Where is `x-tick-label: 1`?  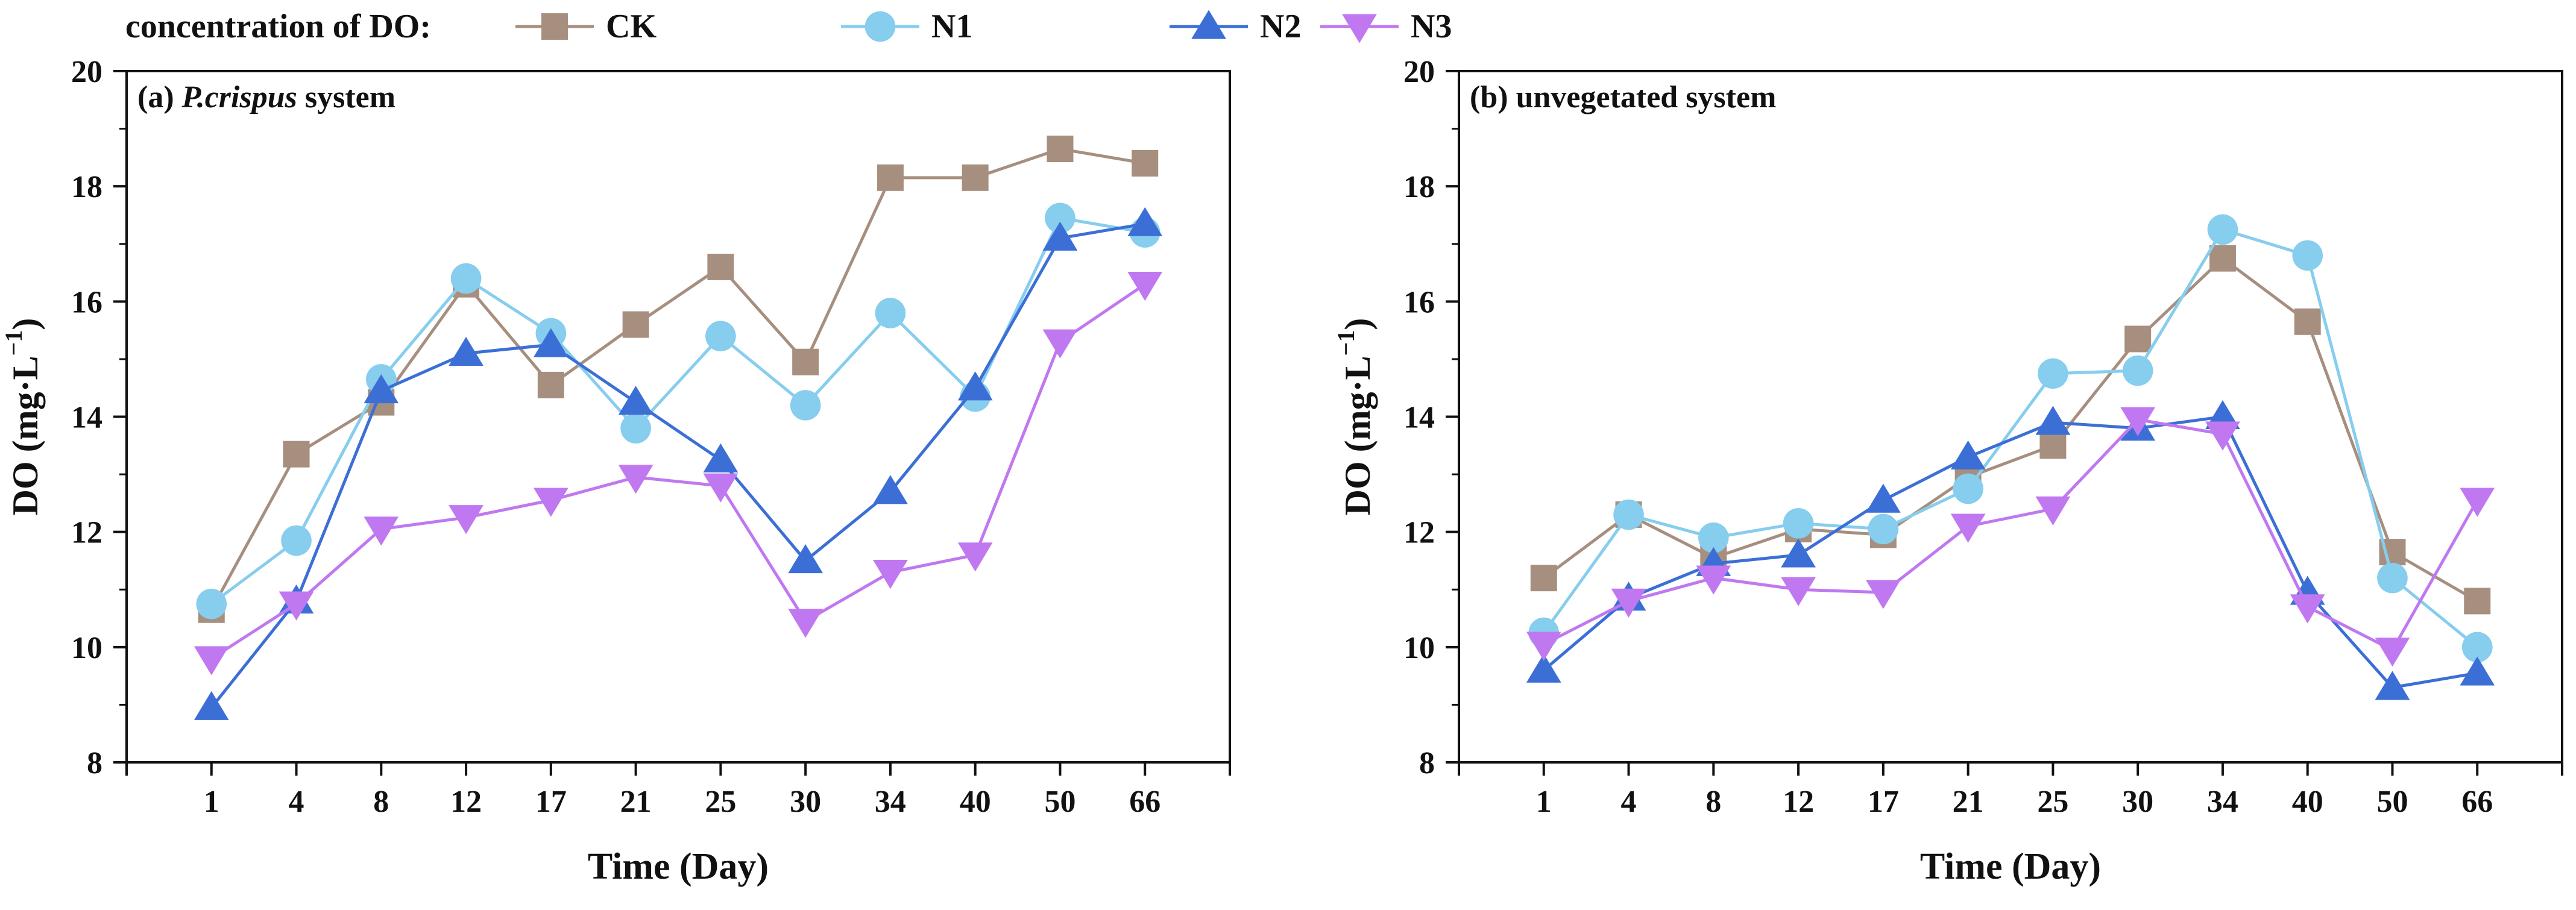 x-tick-label: 1 is located at coordinates (211, 802).